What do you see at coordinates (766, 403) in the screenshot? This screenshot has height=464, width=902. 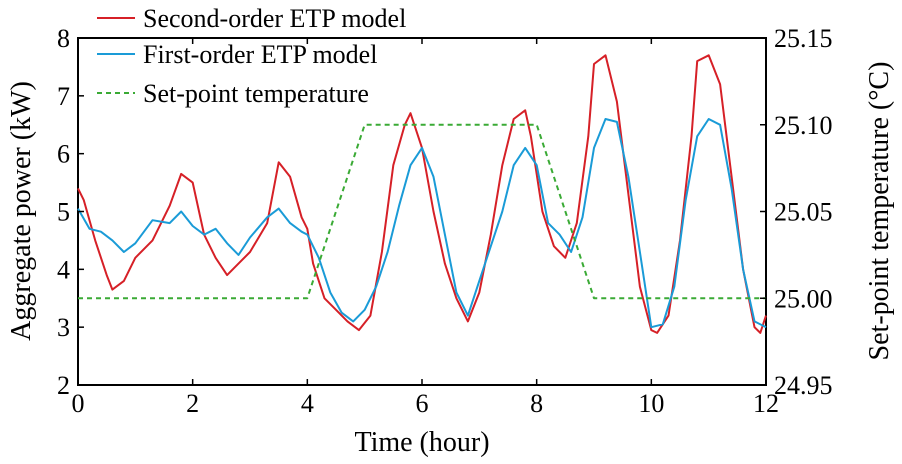 I see `x-tick-label-6: 12` at bounding box center [766, 403].